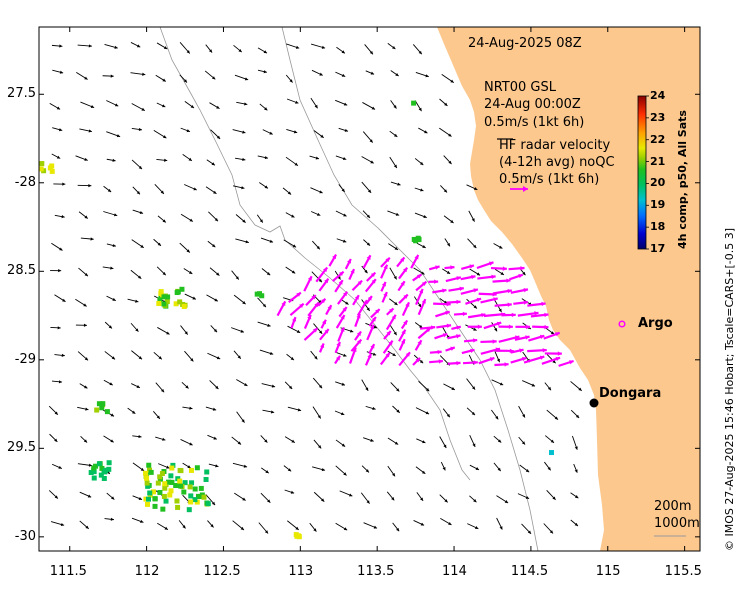  Describe the element at coordinates (658, 183) in the screenshot. I see `colorbar-tick-label: 20` at that location.